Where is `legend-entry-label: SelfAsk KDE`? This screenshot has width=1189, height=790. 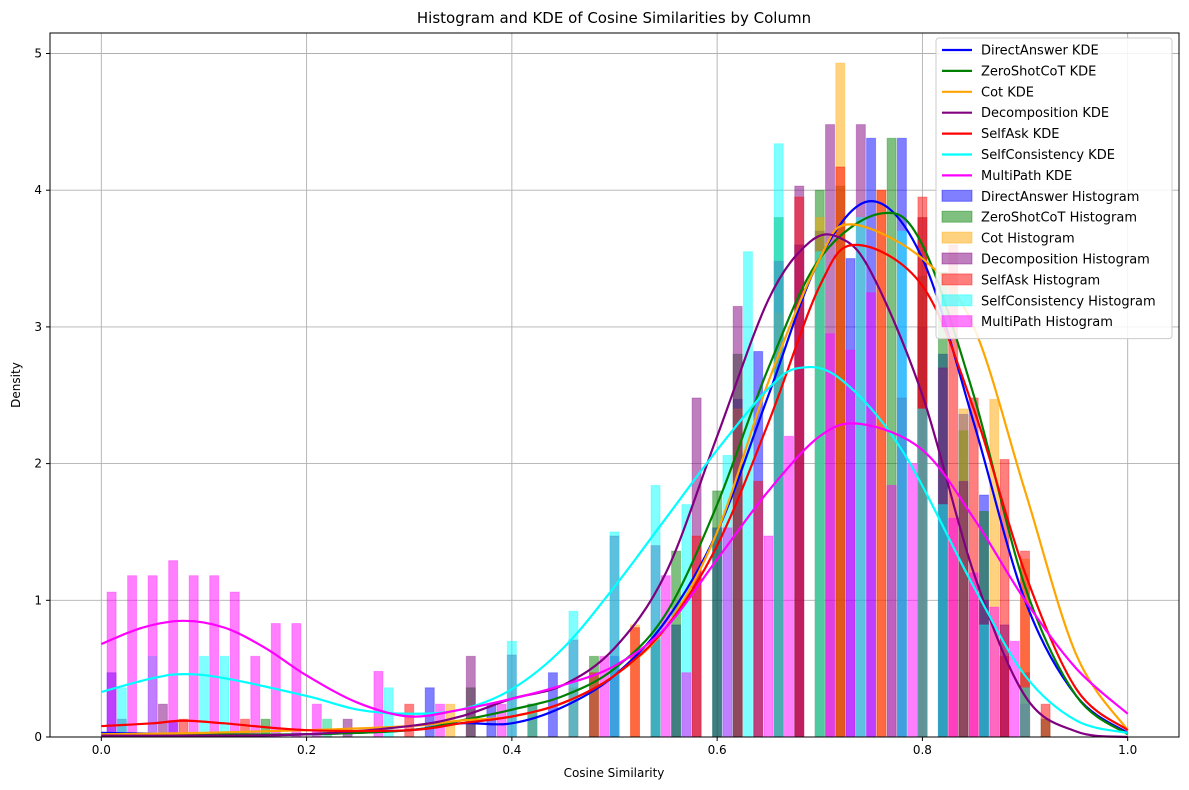 legend-entry-label: SelfAsk KDE is located at coordinates (1020, 134).